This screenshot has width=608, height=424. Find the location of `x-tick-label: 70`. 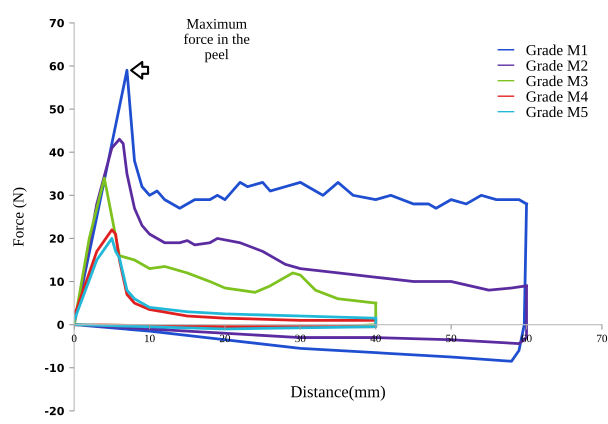

x-tick-label: 70 is located at coordinates (602, 338).